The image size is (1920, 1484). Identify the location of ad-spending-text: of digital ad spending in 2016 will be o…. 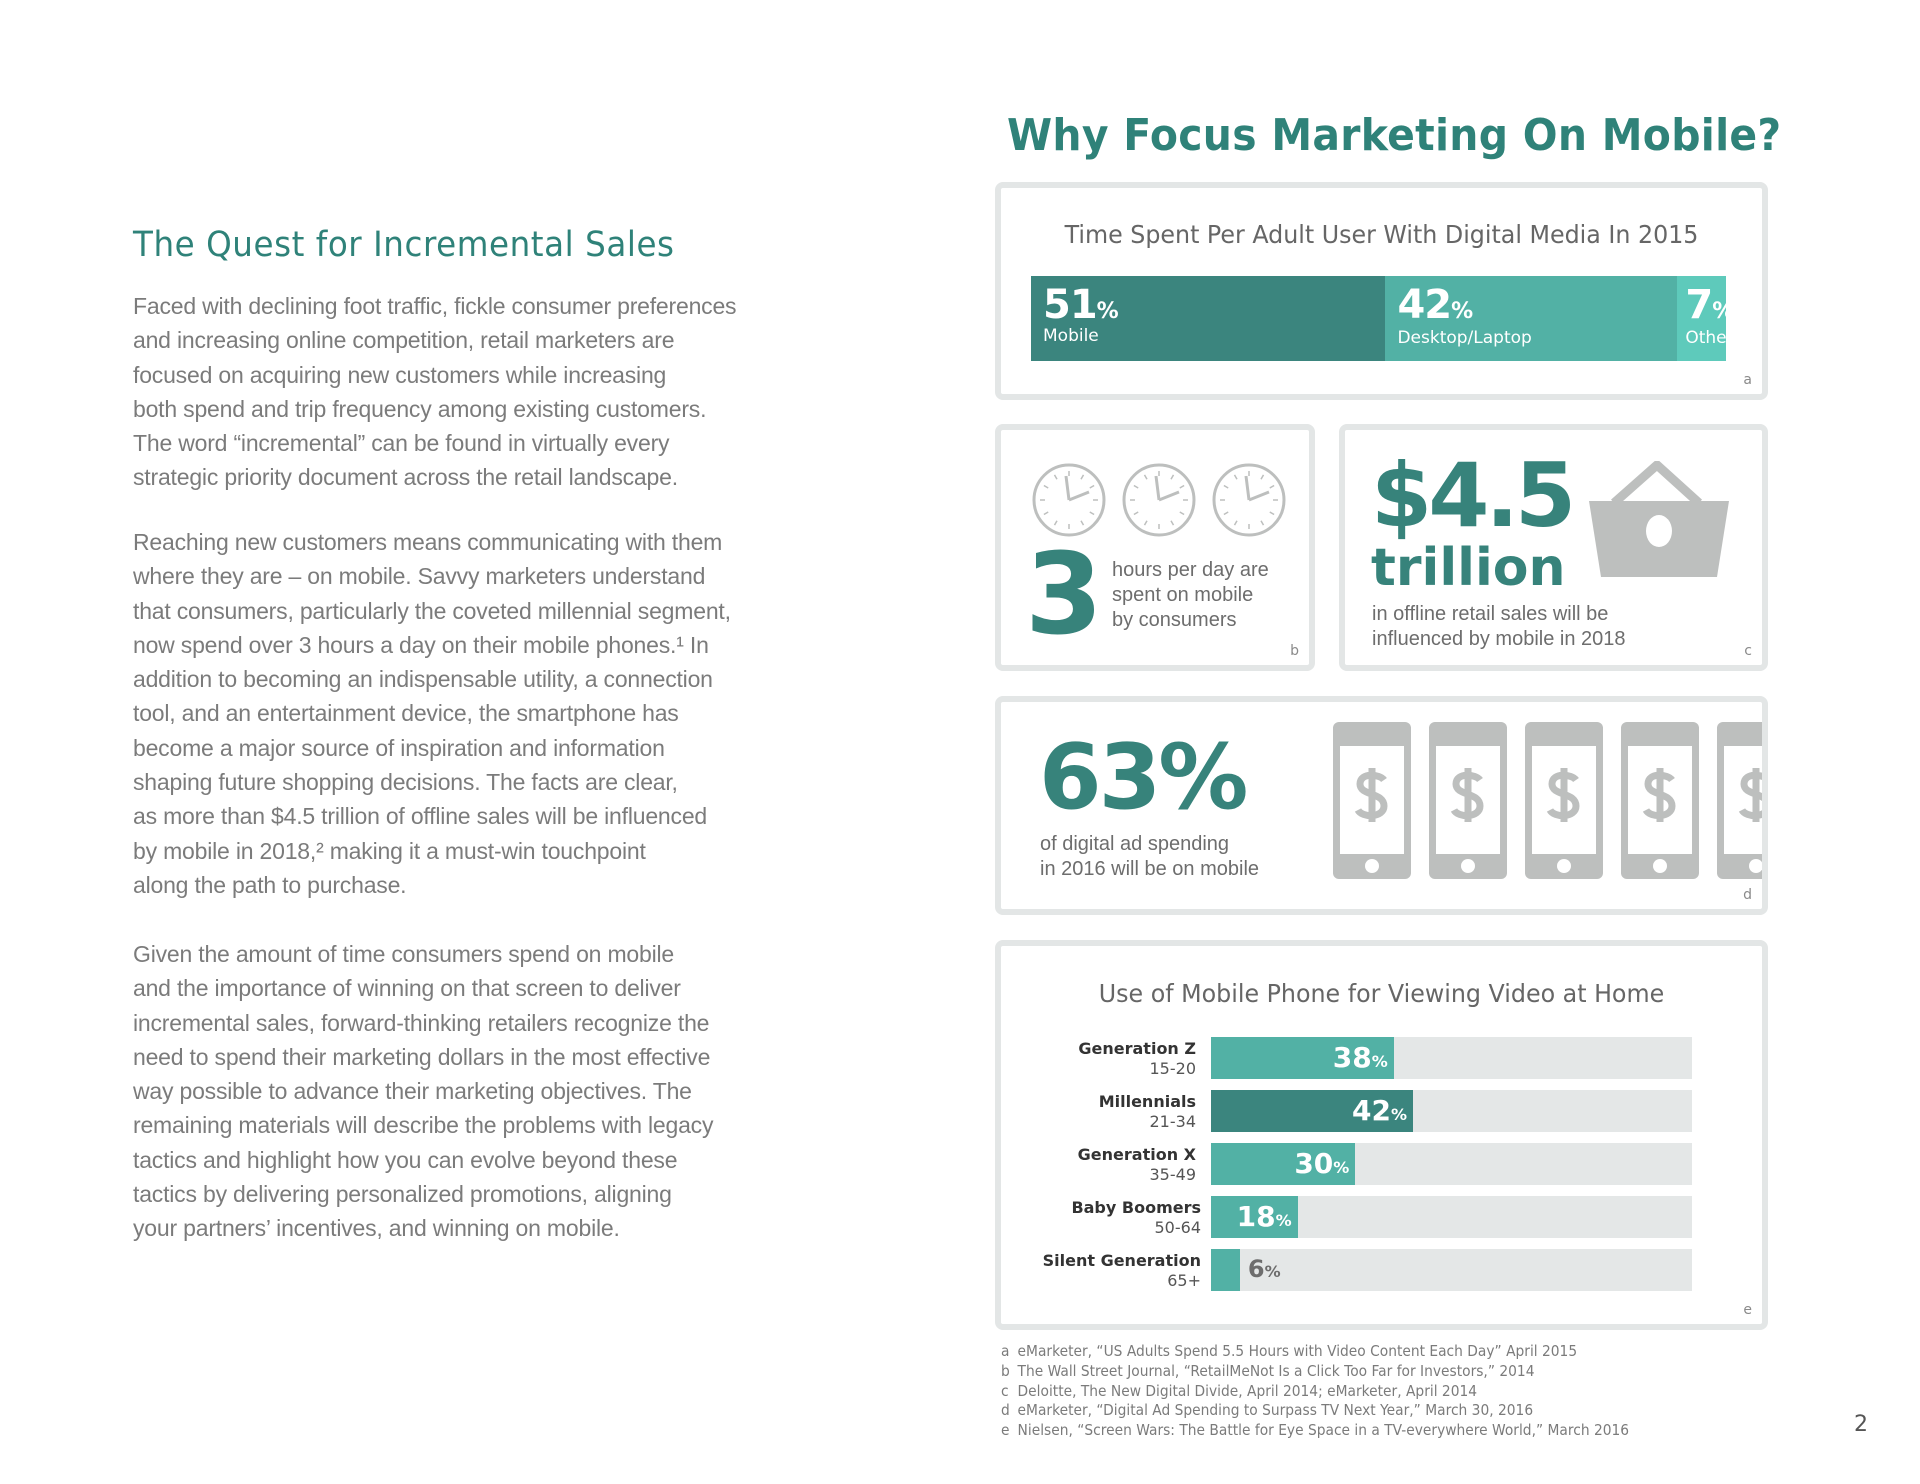
(1149, 857).